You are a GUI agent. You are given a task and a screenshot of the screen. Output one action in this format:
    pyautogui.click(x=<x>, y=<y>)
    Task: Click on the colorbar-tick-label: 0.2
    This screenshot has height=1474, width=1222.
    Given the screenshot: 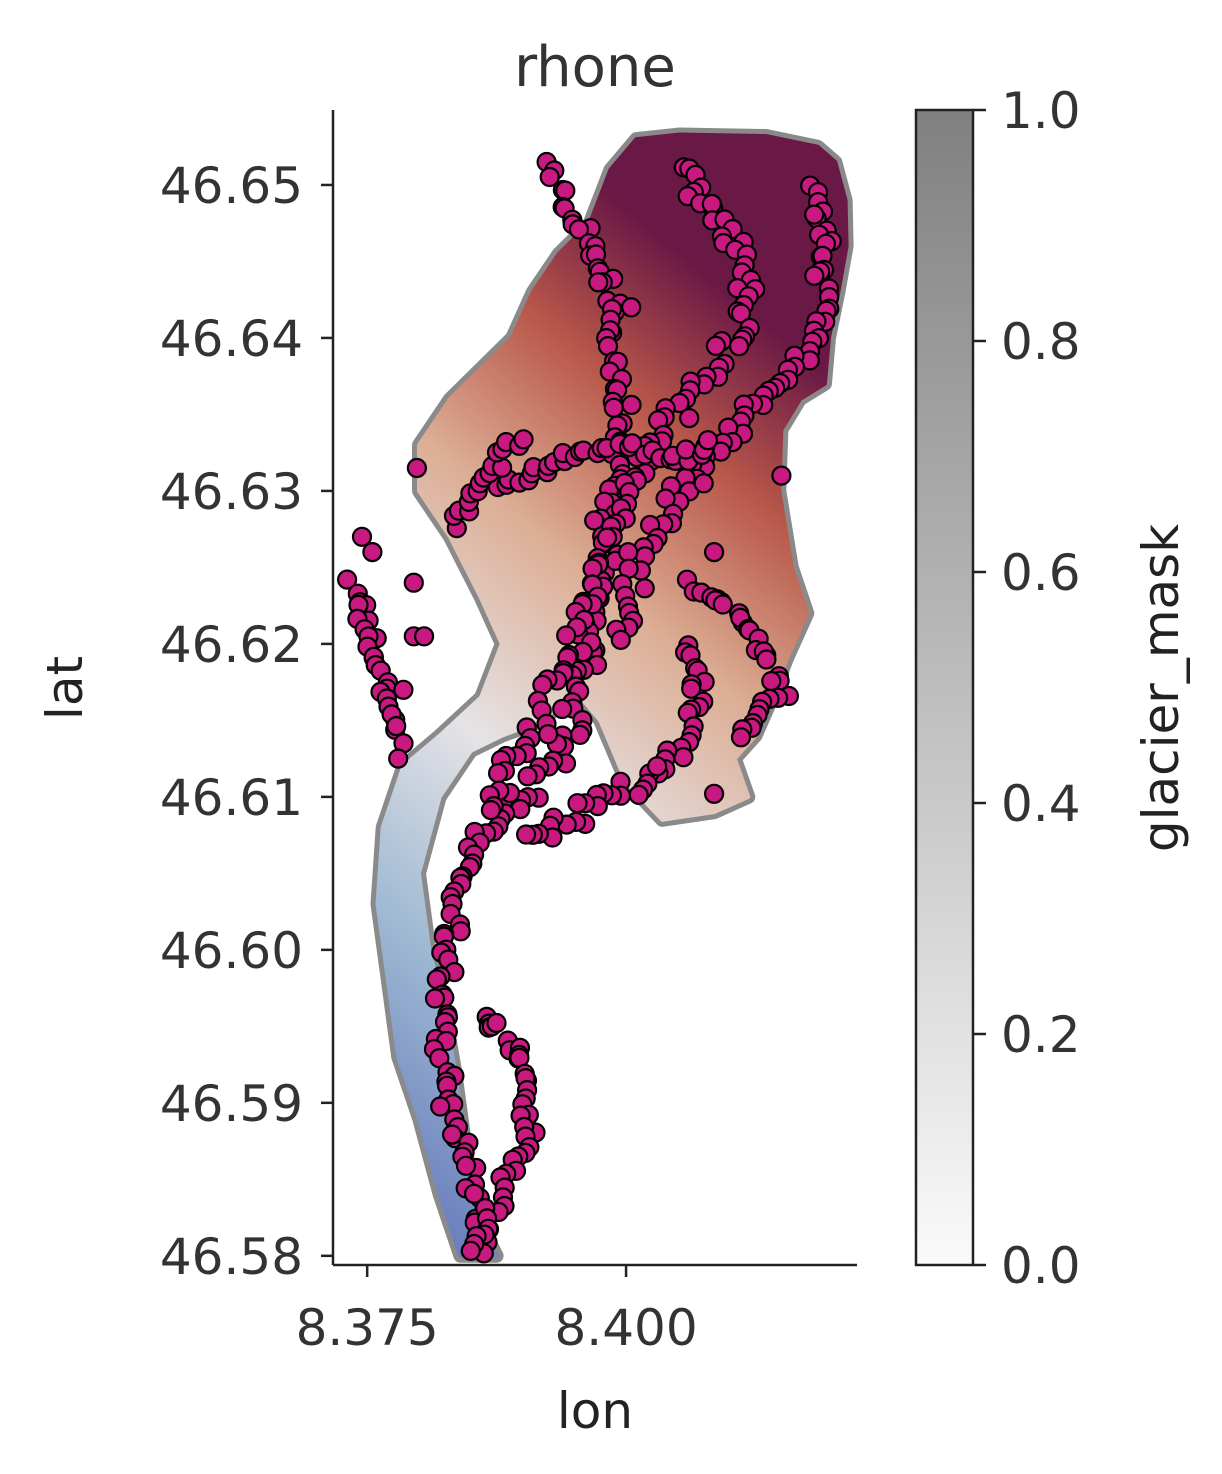 What is the action you would take?
    pyautogui.click(x=1041, y=1035)
    